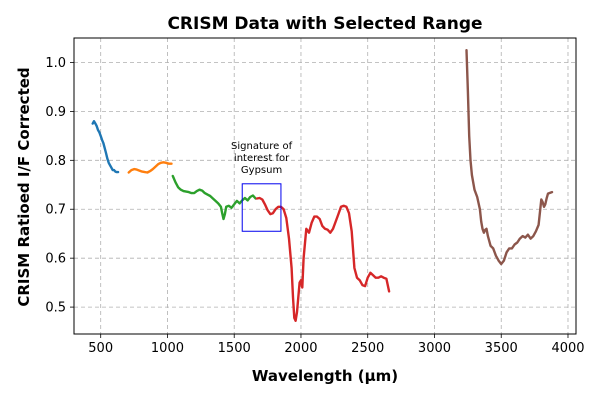 Image resolution: width=600 pixels, height=404 pixels. I want to click on y-tick-label: 0.8, so click(55, 161).